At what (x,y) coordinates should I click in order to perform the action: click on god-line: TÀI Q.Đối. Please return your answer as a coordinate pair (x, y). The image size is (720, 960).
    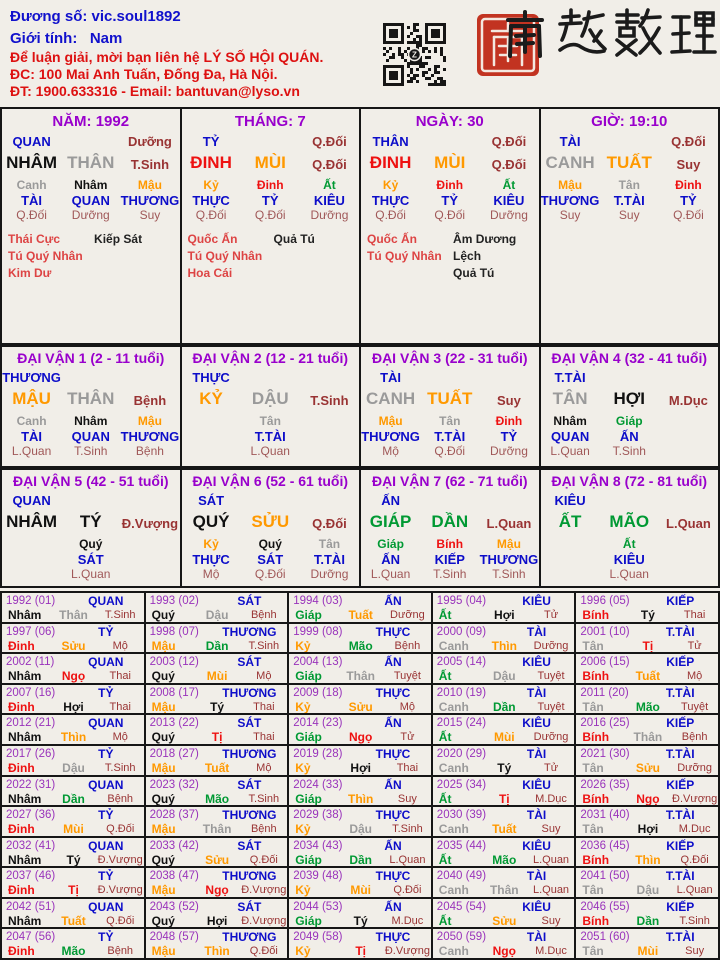
    Looking at the image, I should click on (630, 142).